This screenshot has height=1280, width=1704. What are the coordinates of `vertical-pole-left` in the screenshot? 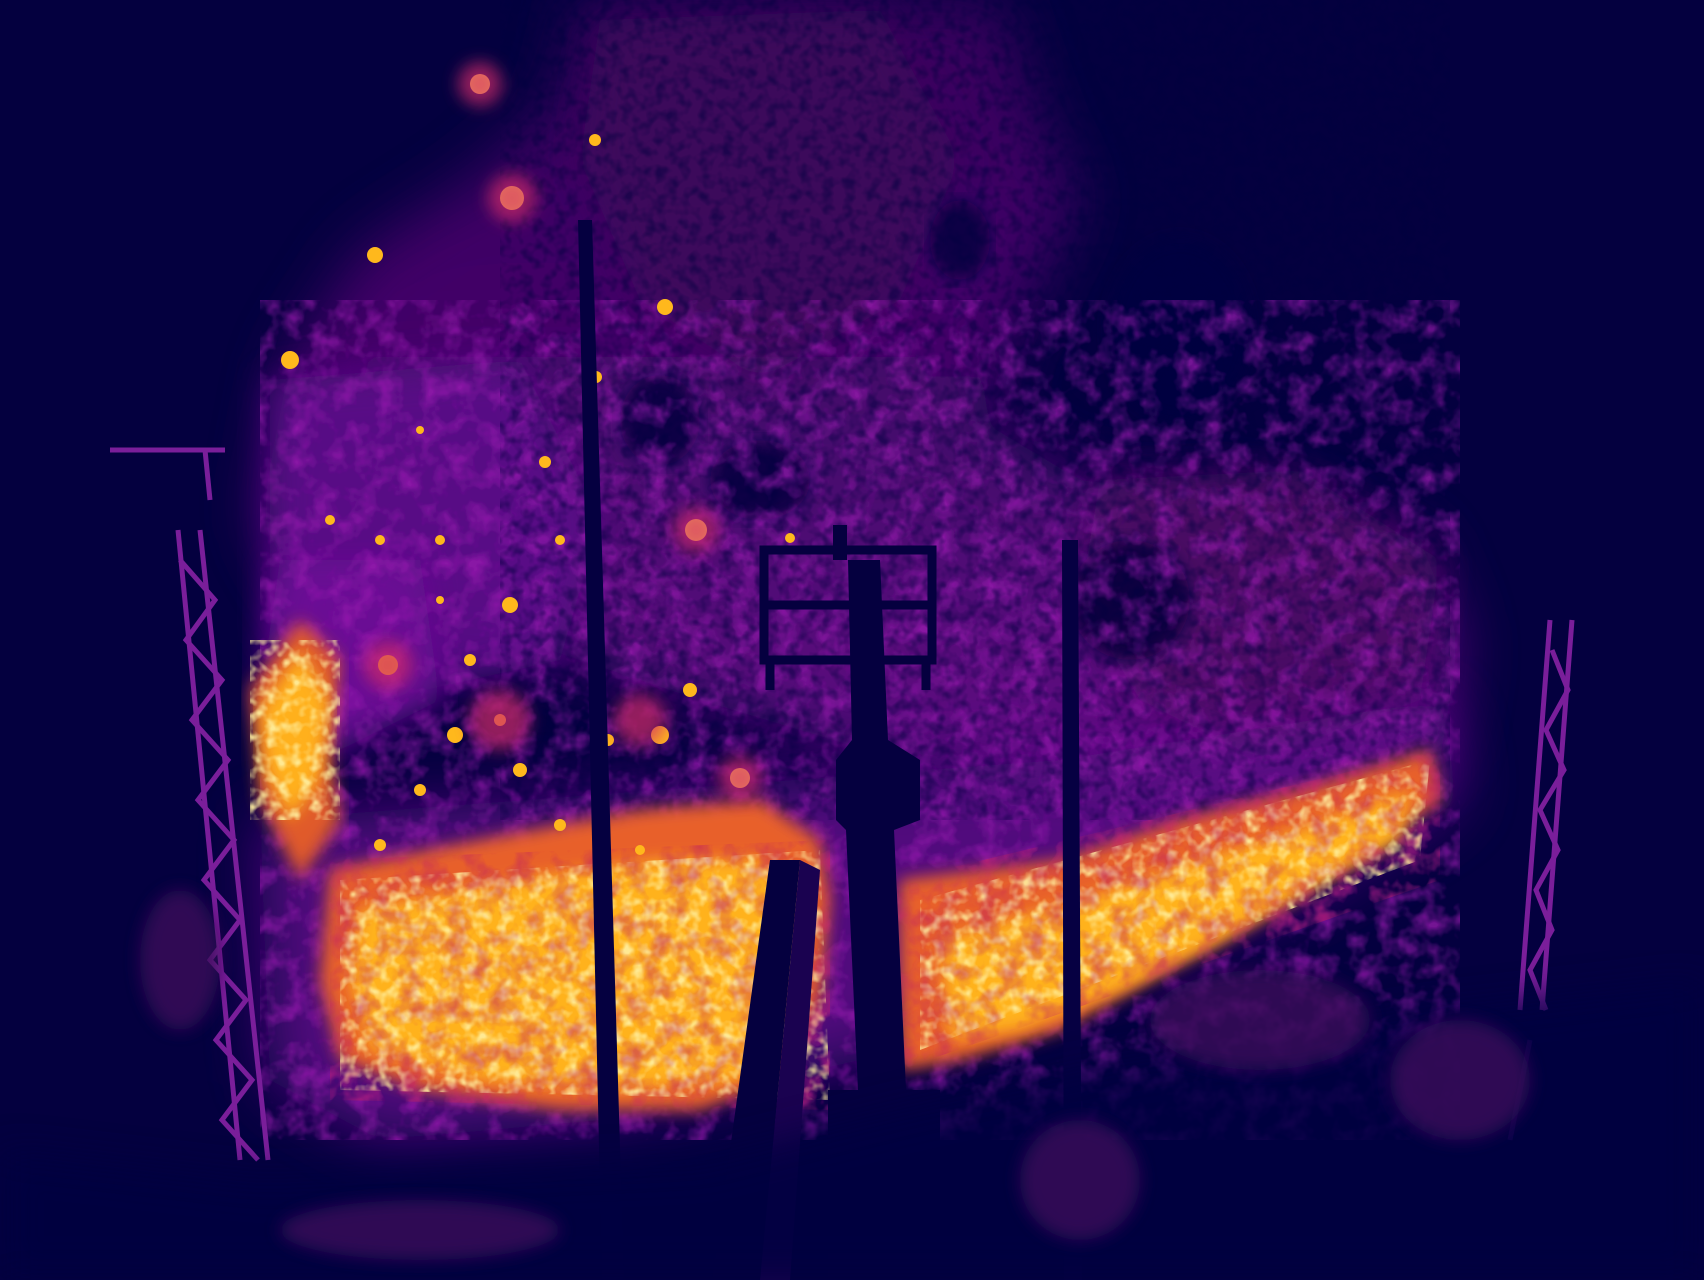 It's located at (601, 750).